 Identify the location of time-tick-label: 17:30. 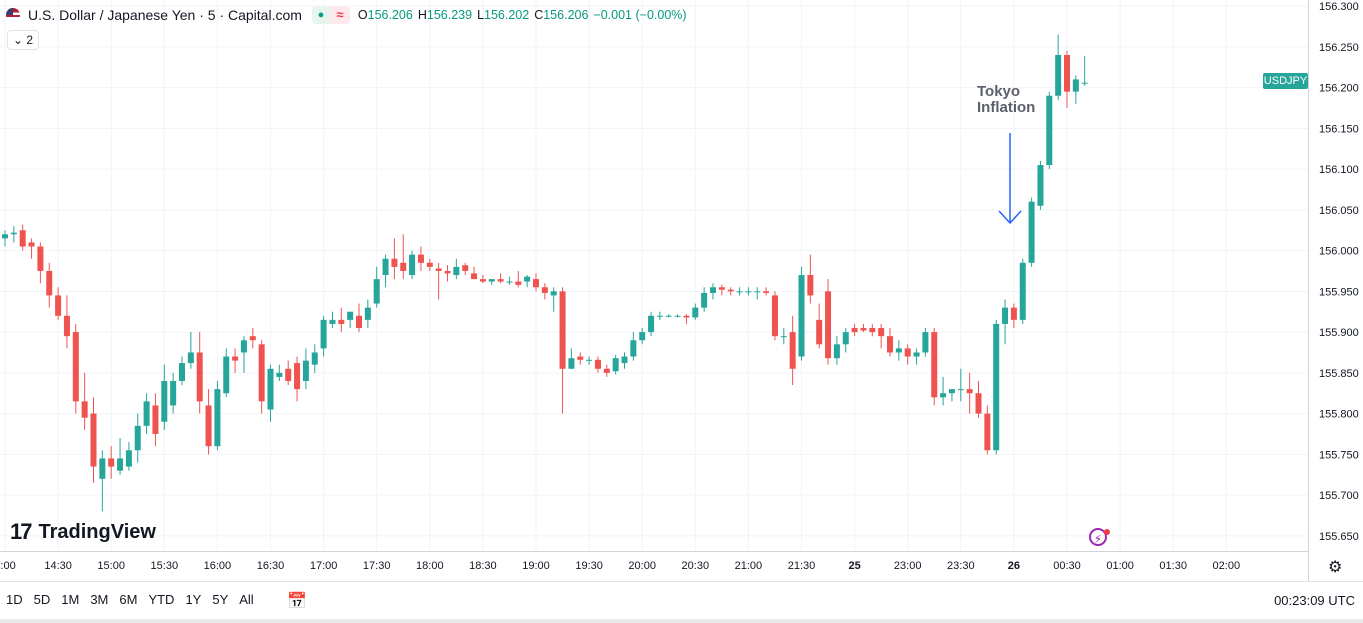
(377, 566).